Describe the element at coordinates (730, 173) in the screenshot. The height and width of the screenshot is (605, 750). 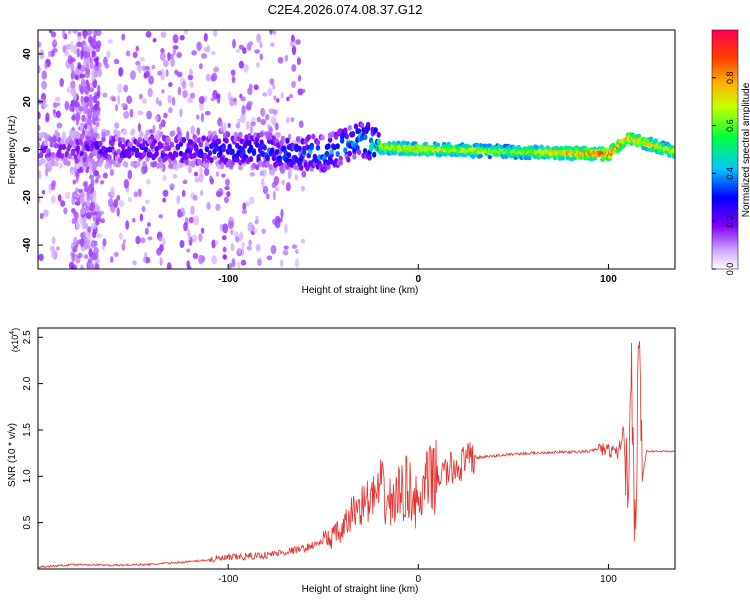
I see `colorbar-tick-label: 0.4` at that location.